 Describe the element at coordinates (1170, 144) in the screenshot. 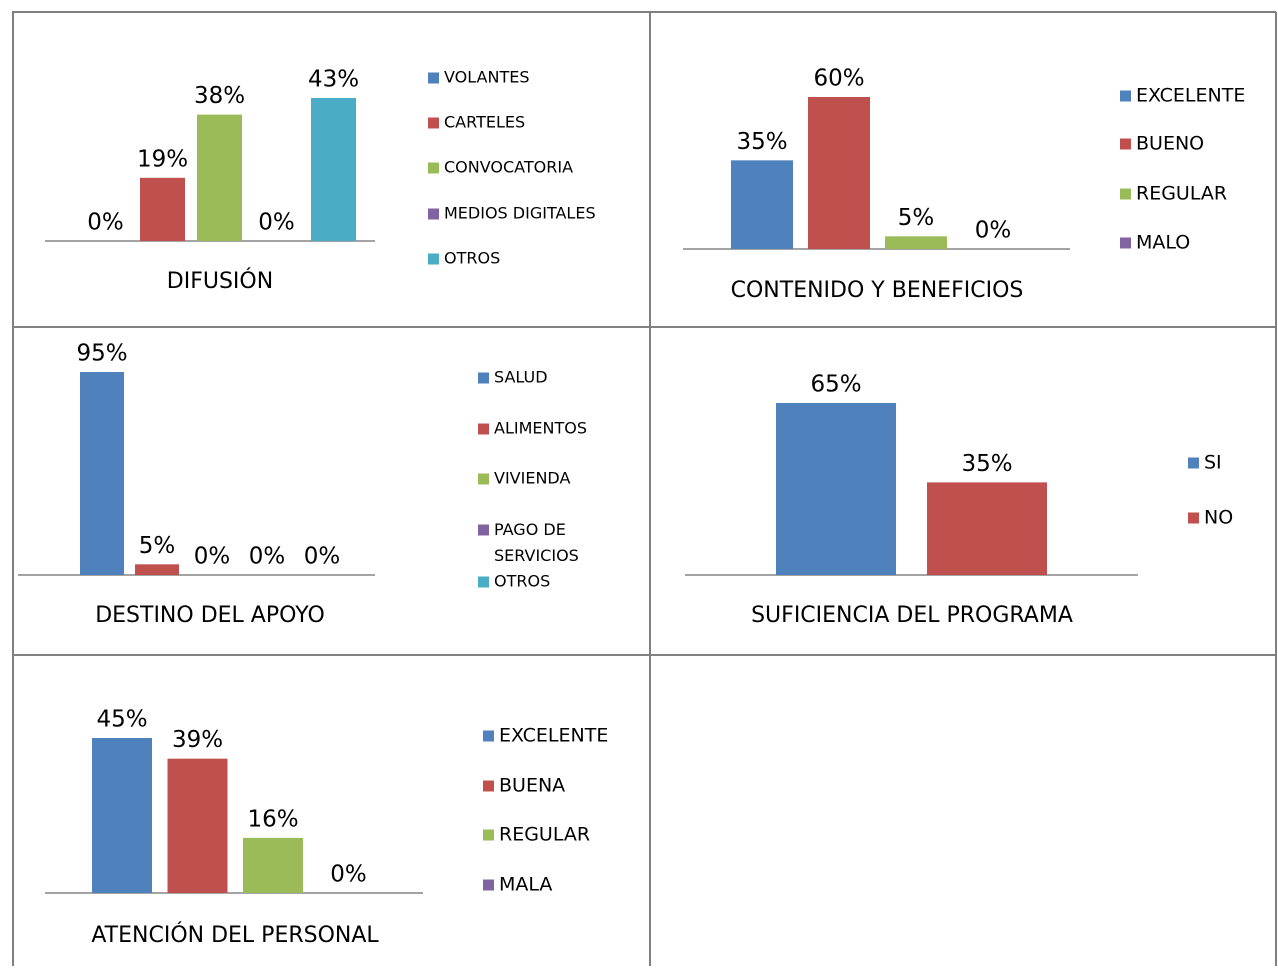

I see `legend-label: BUENO` at that location.